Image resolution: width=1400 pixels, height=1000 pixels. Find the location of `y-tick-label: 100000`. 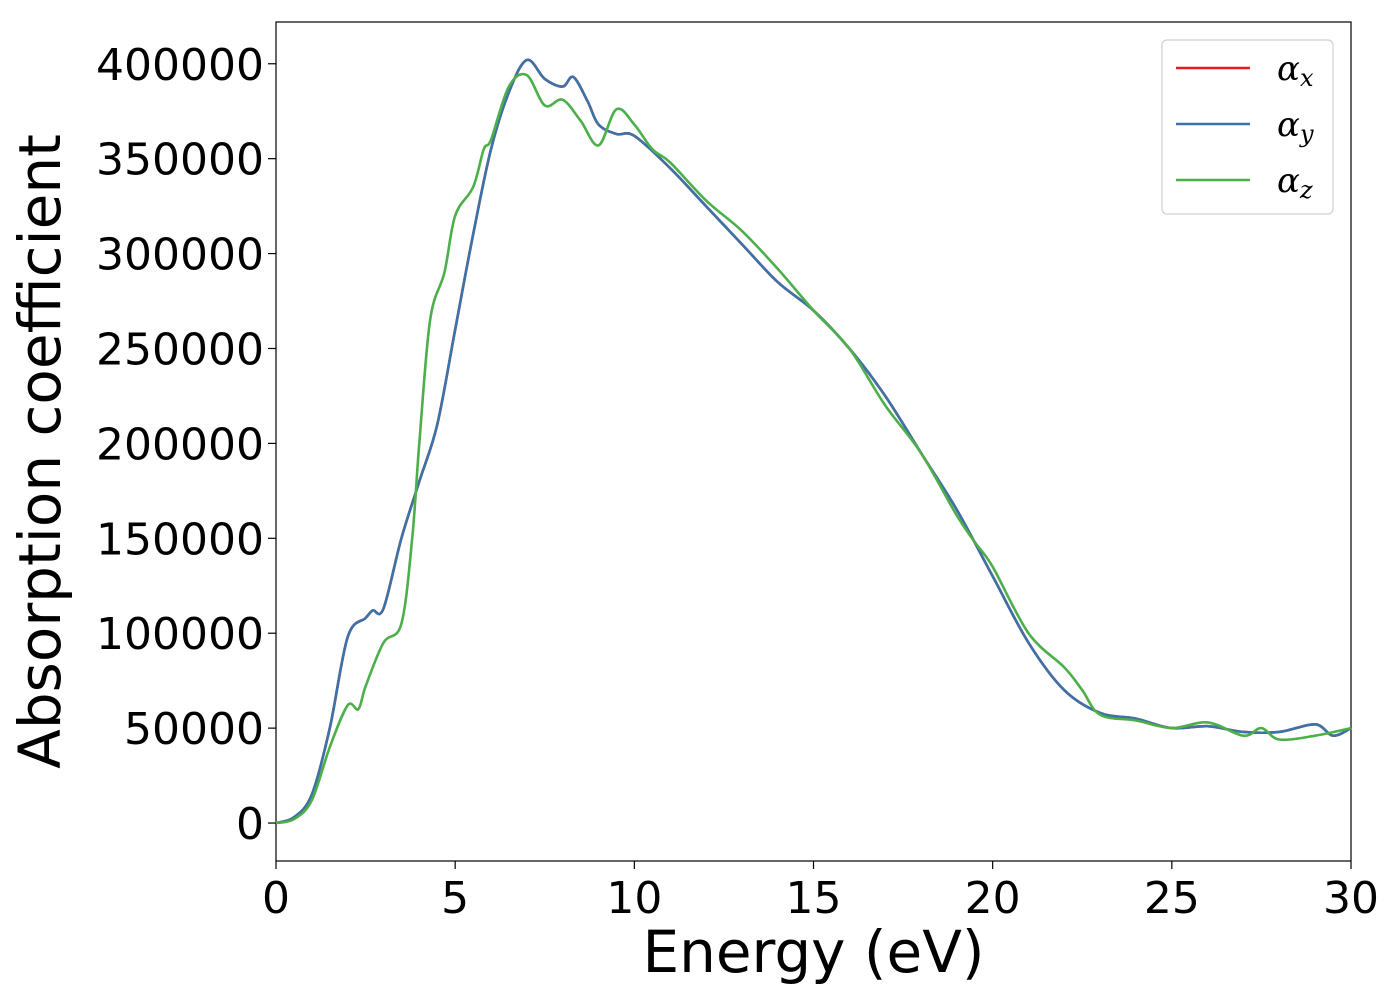

y-tick-label: 100000 is located at coordinates (180, 634).